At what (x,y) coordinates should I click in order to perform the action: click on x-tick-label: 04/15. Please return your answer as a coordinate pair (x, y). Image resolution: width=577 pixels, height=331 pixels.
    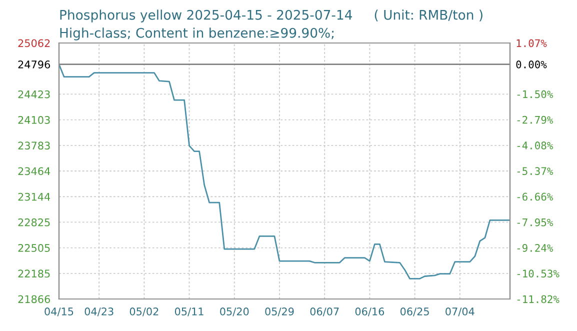
    Looking at the image, I should click on (59, 312).